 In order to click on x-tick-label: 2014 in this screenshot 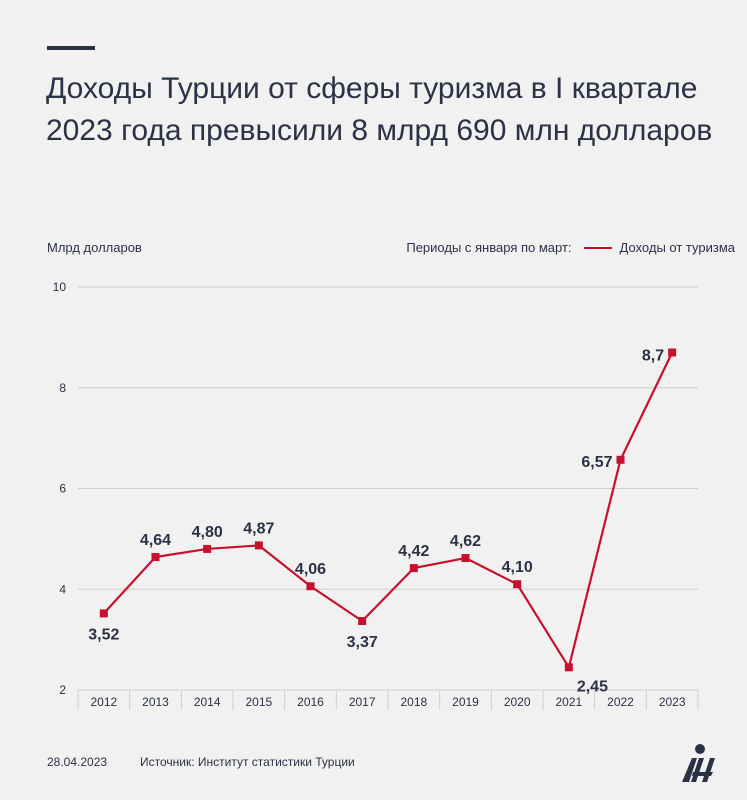, I will do `click(207, 702)`.